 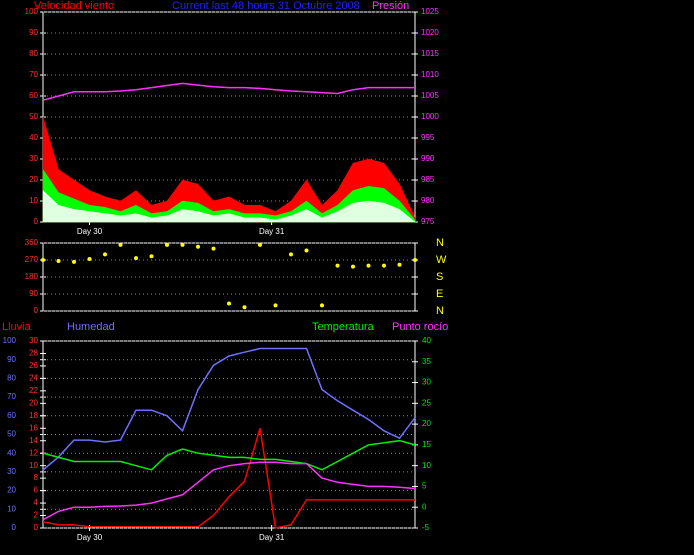 What do you see at coordinates (32, 276) in the screenshot?
I see `y-tick-label: 180` at bounding box center [32, 276].